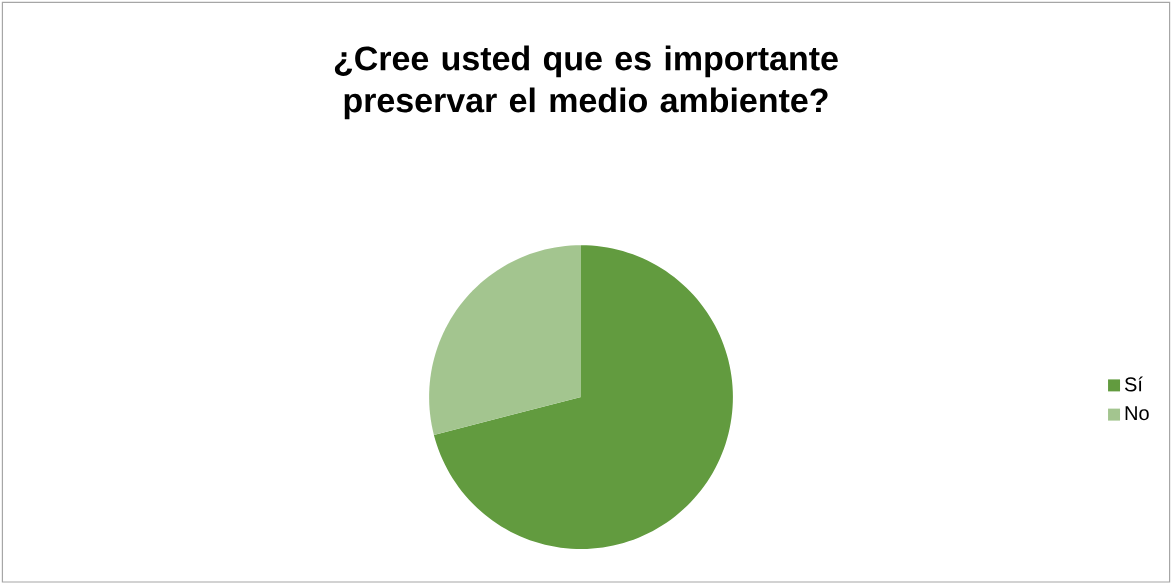  What do you see at coordinates (1137, 413) in the screenshot?
I see `legend-label: No` at bounding box center [1137, 413].